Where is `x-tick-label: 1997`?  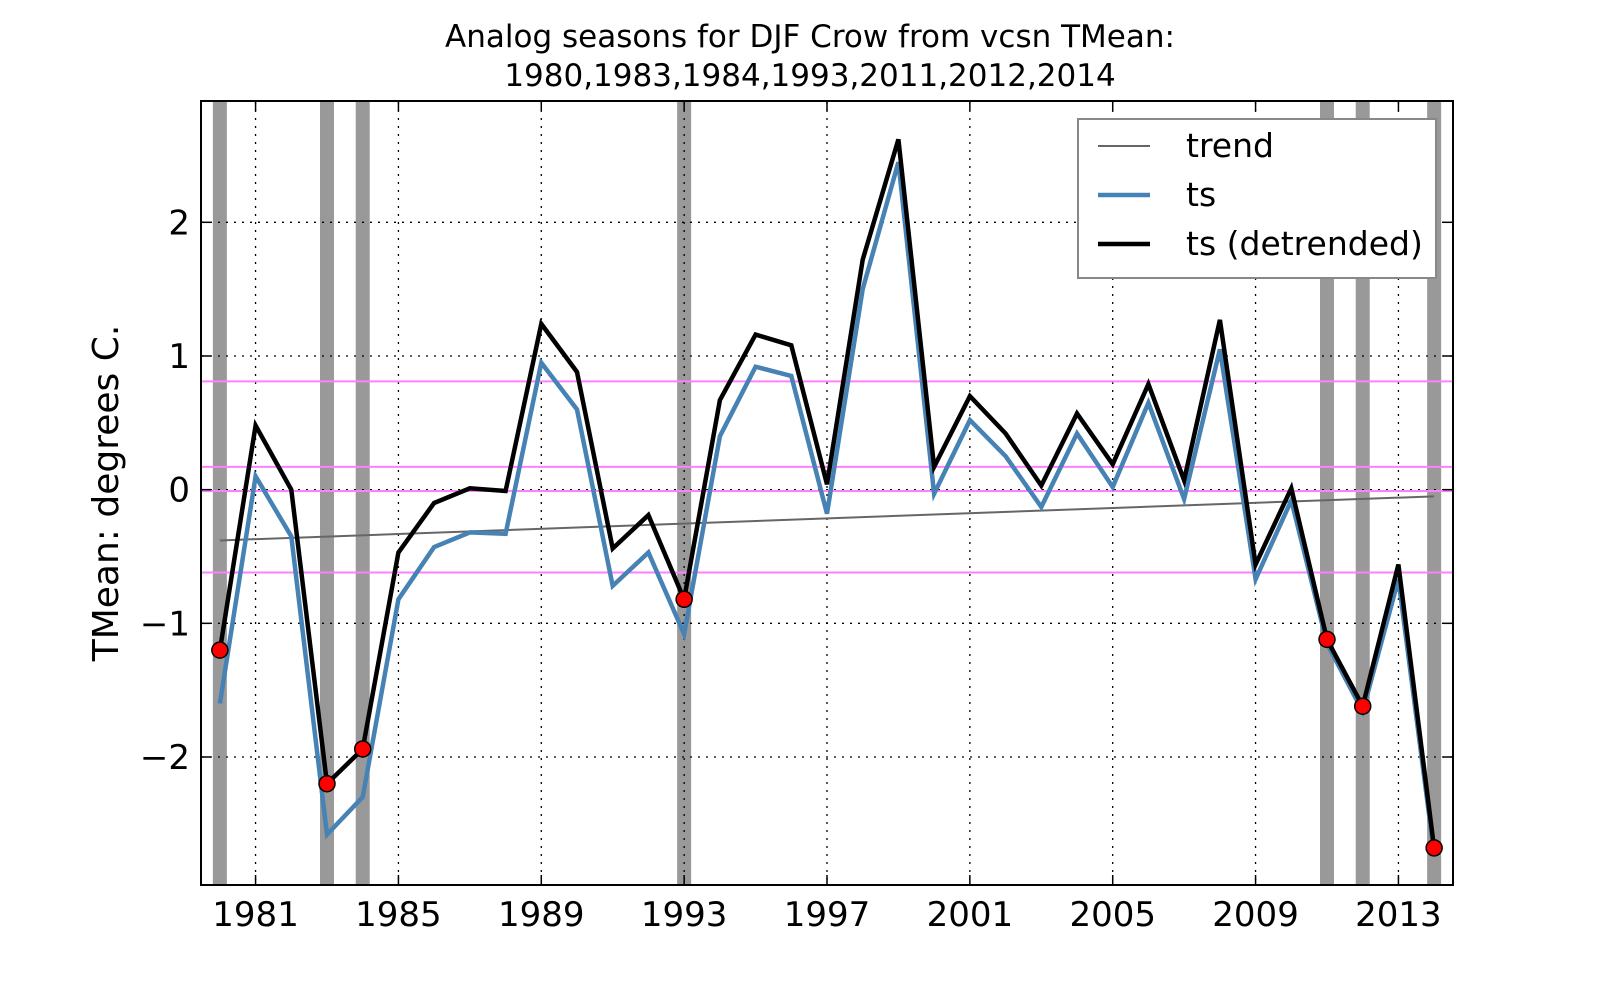
x-tick-label: 1997 is located at coordinates (827, 915).